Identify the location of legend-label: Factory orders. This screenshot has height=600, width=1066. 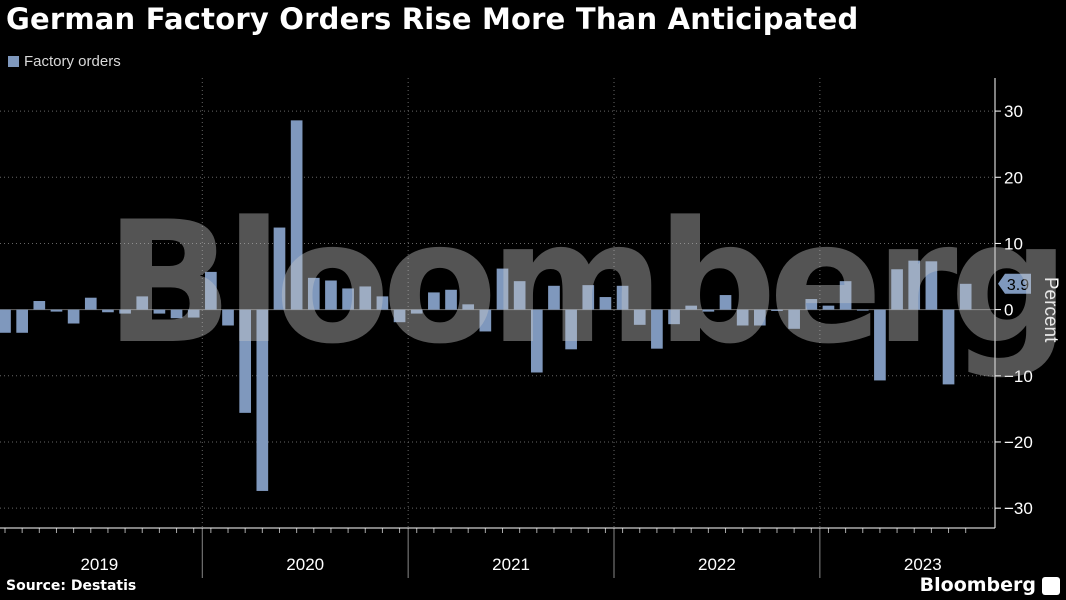
(72, 61).